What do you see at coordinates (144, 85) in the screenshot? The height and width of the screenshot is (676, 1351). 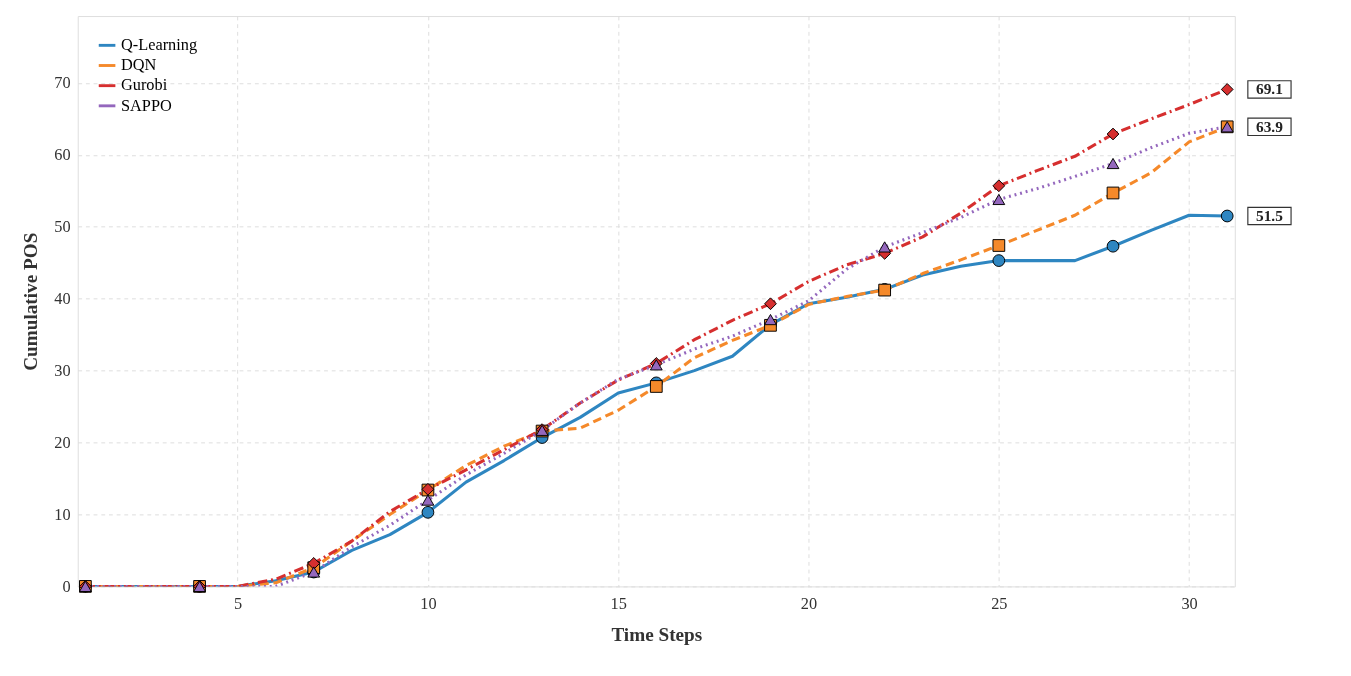 I see `legend-label: Gurobi` at bounding box center [144, 85].